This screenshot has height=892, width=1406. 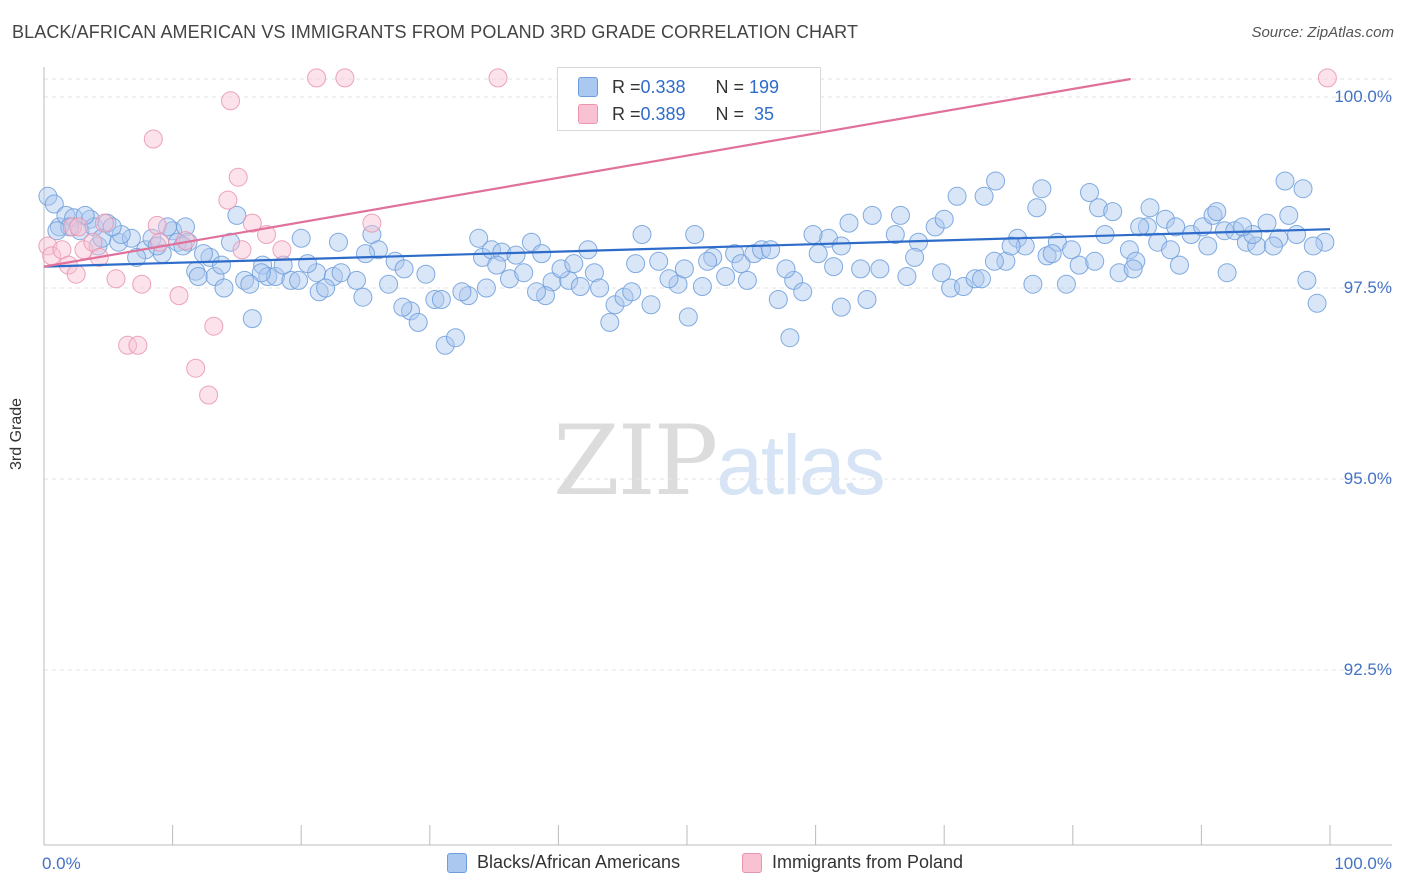 What do you see at coordinates (1322, 32) in the screenshot?
I see `source-label: Source: ZipAtlas.com` at bounding box center [1322, 32].